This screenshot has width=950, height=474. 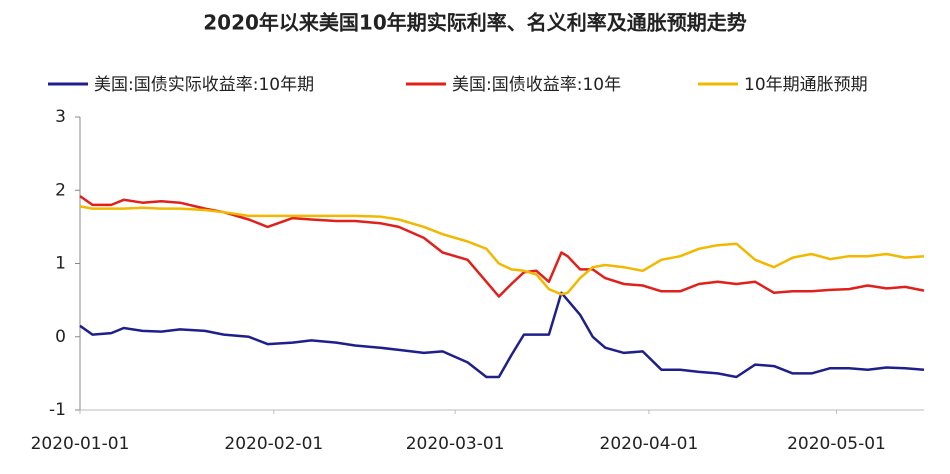 I want to click on legend-label: 美国:国债实际收益率:10年期, so click(x=204, y=85).